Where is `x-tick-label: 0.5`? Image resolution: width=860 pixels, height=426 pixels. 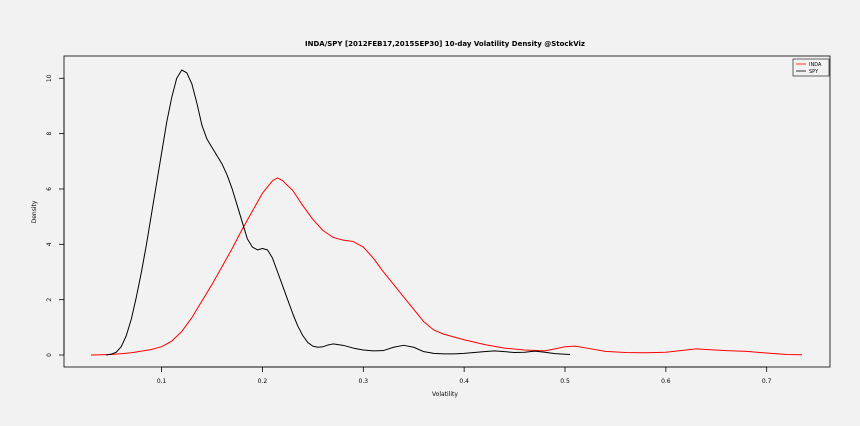
x-tick-label: 0.5 is located at coordinates (565, 381).